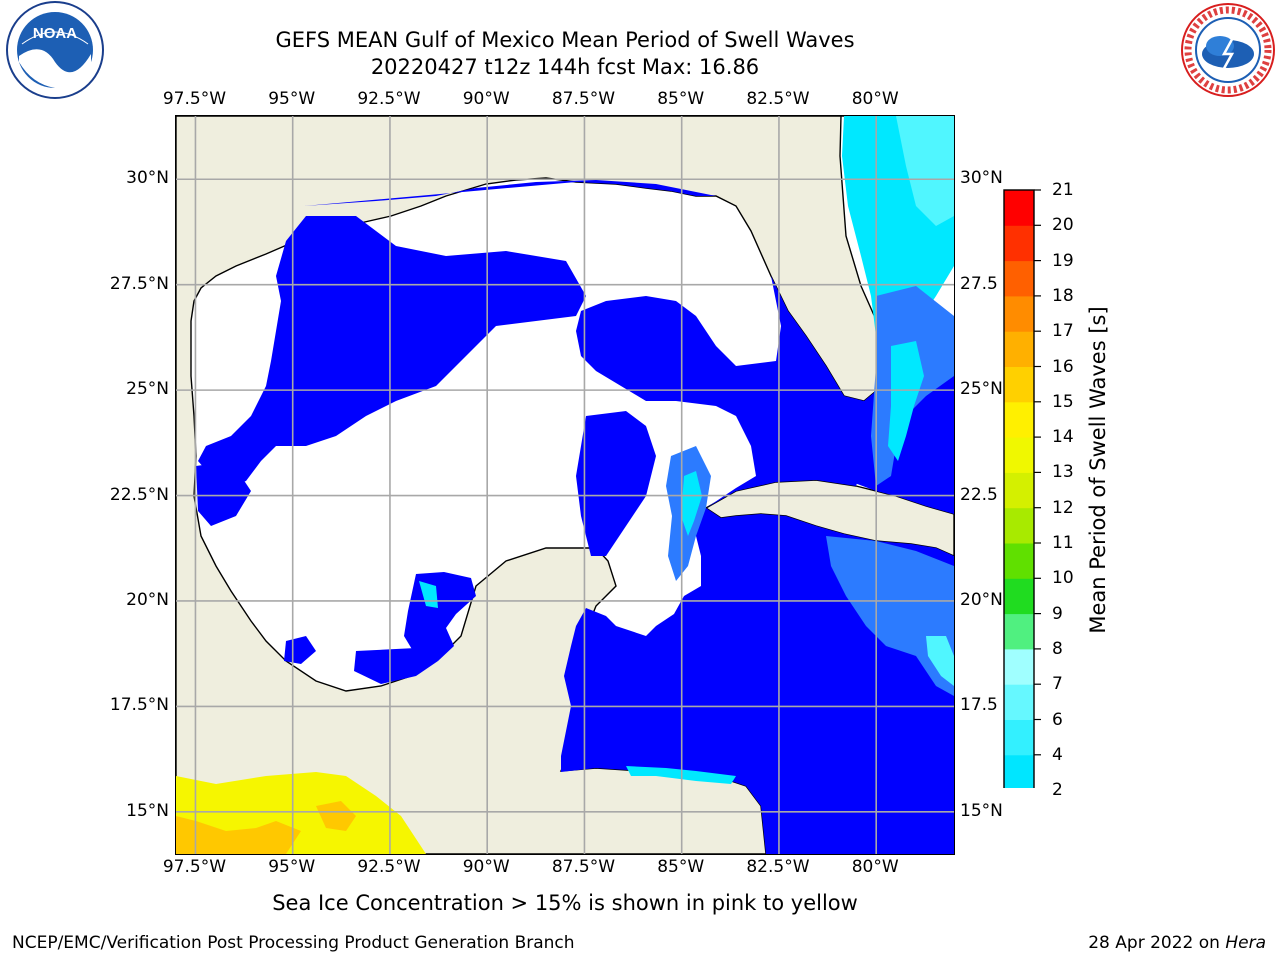 This screenshot has height=960, width=1280. I want to click on lon-tick-bottom: 92.5°W, so click(389, 867).